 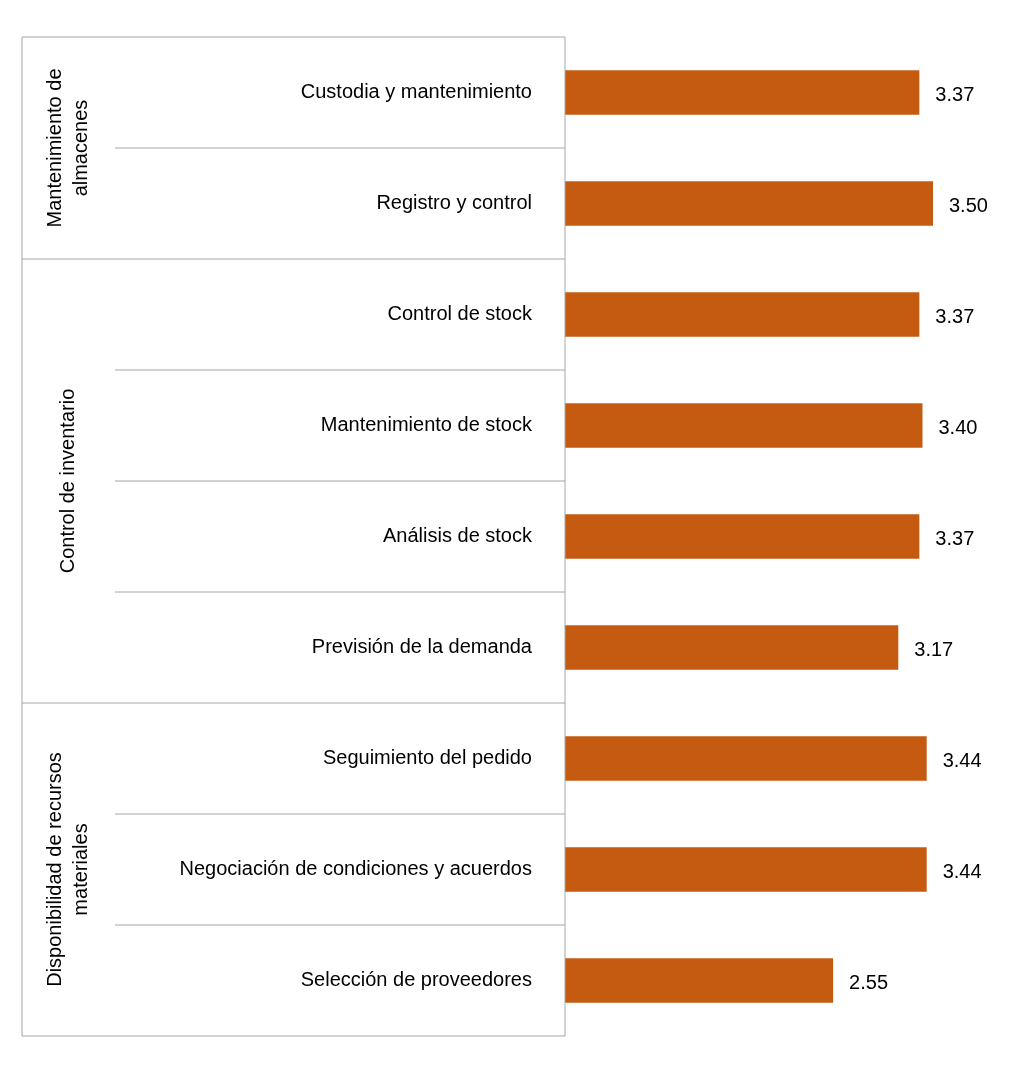 I want to click on y-tick-label: Seguimiento del pedido, so click(x=427, y=757).